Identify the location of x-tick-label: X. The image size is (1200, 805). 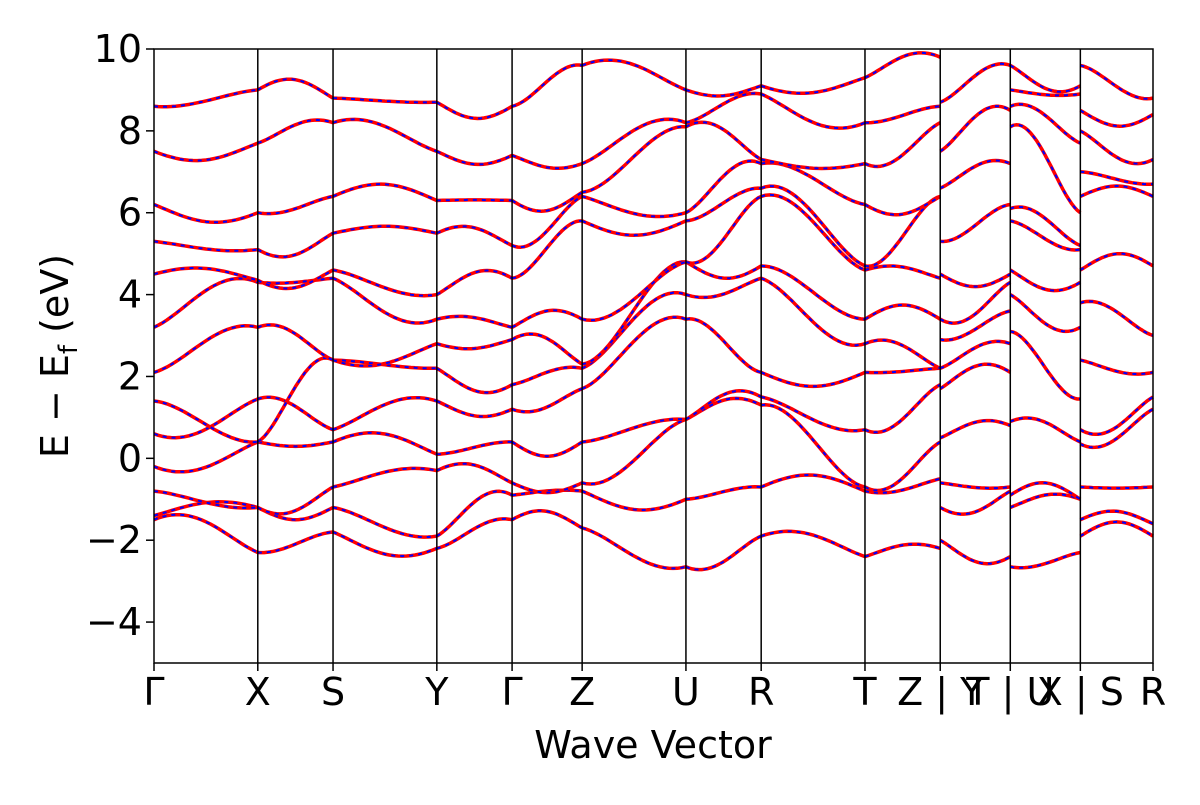
(258, 692).